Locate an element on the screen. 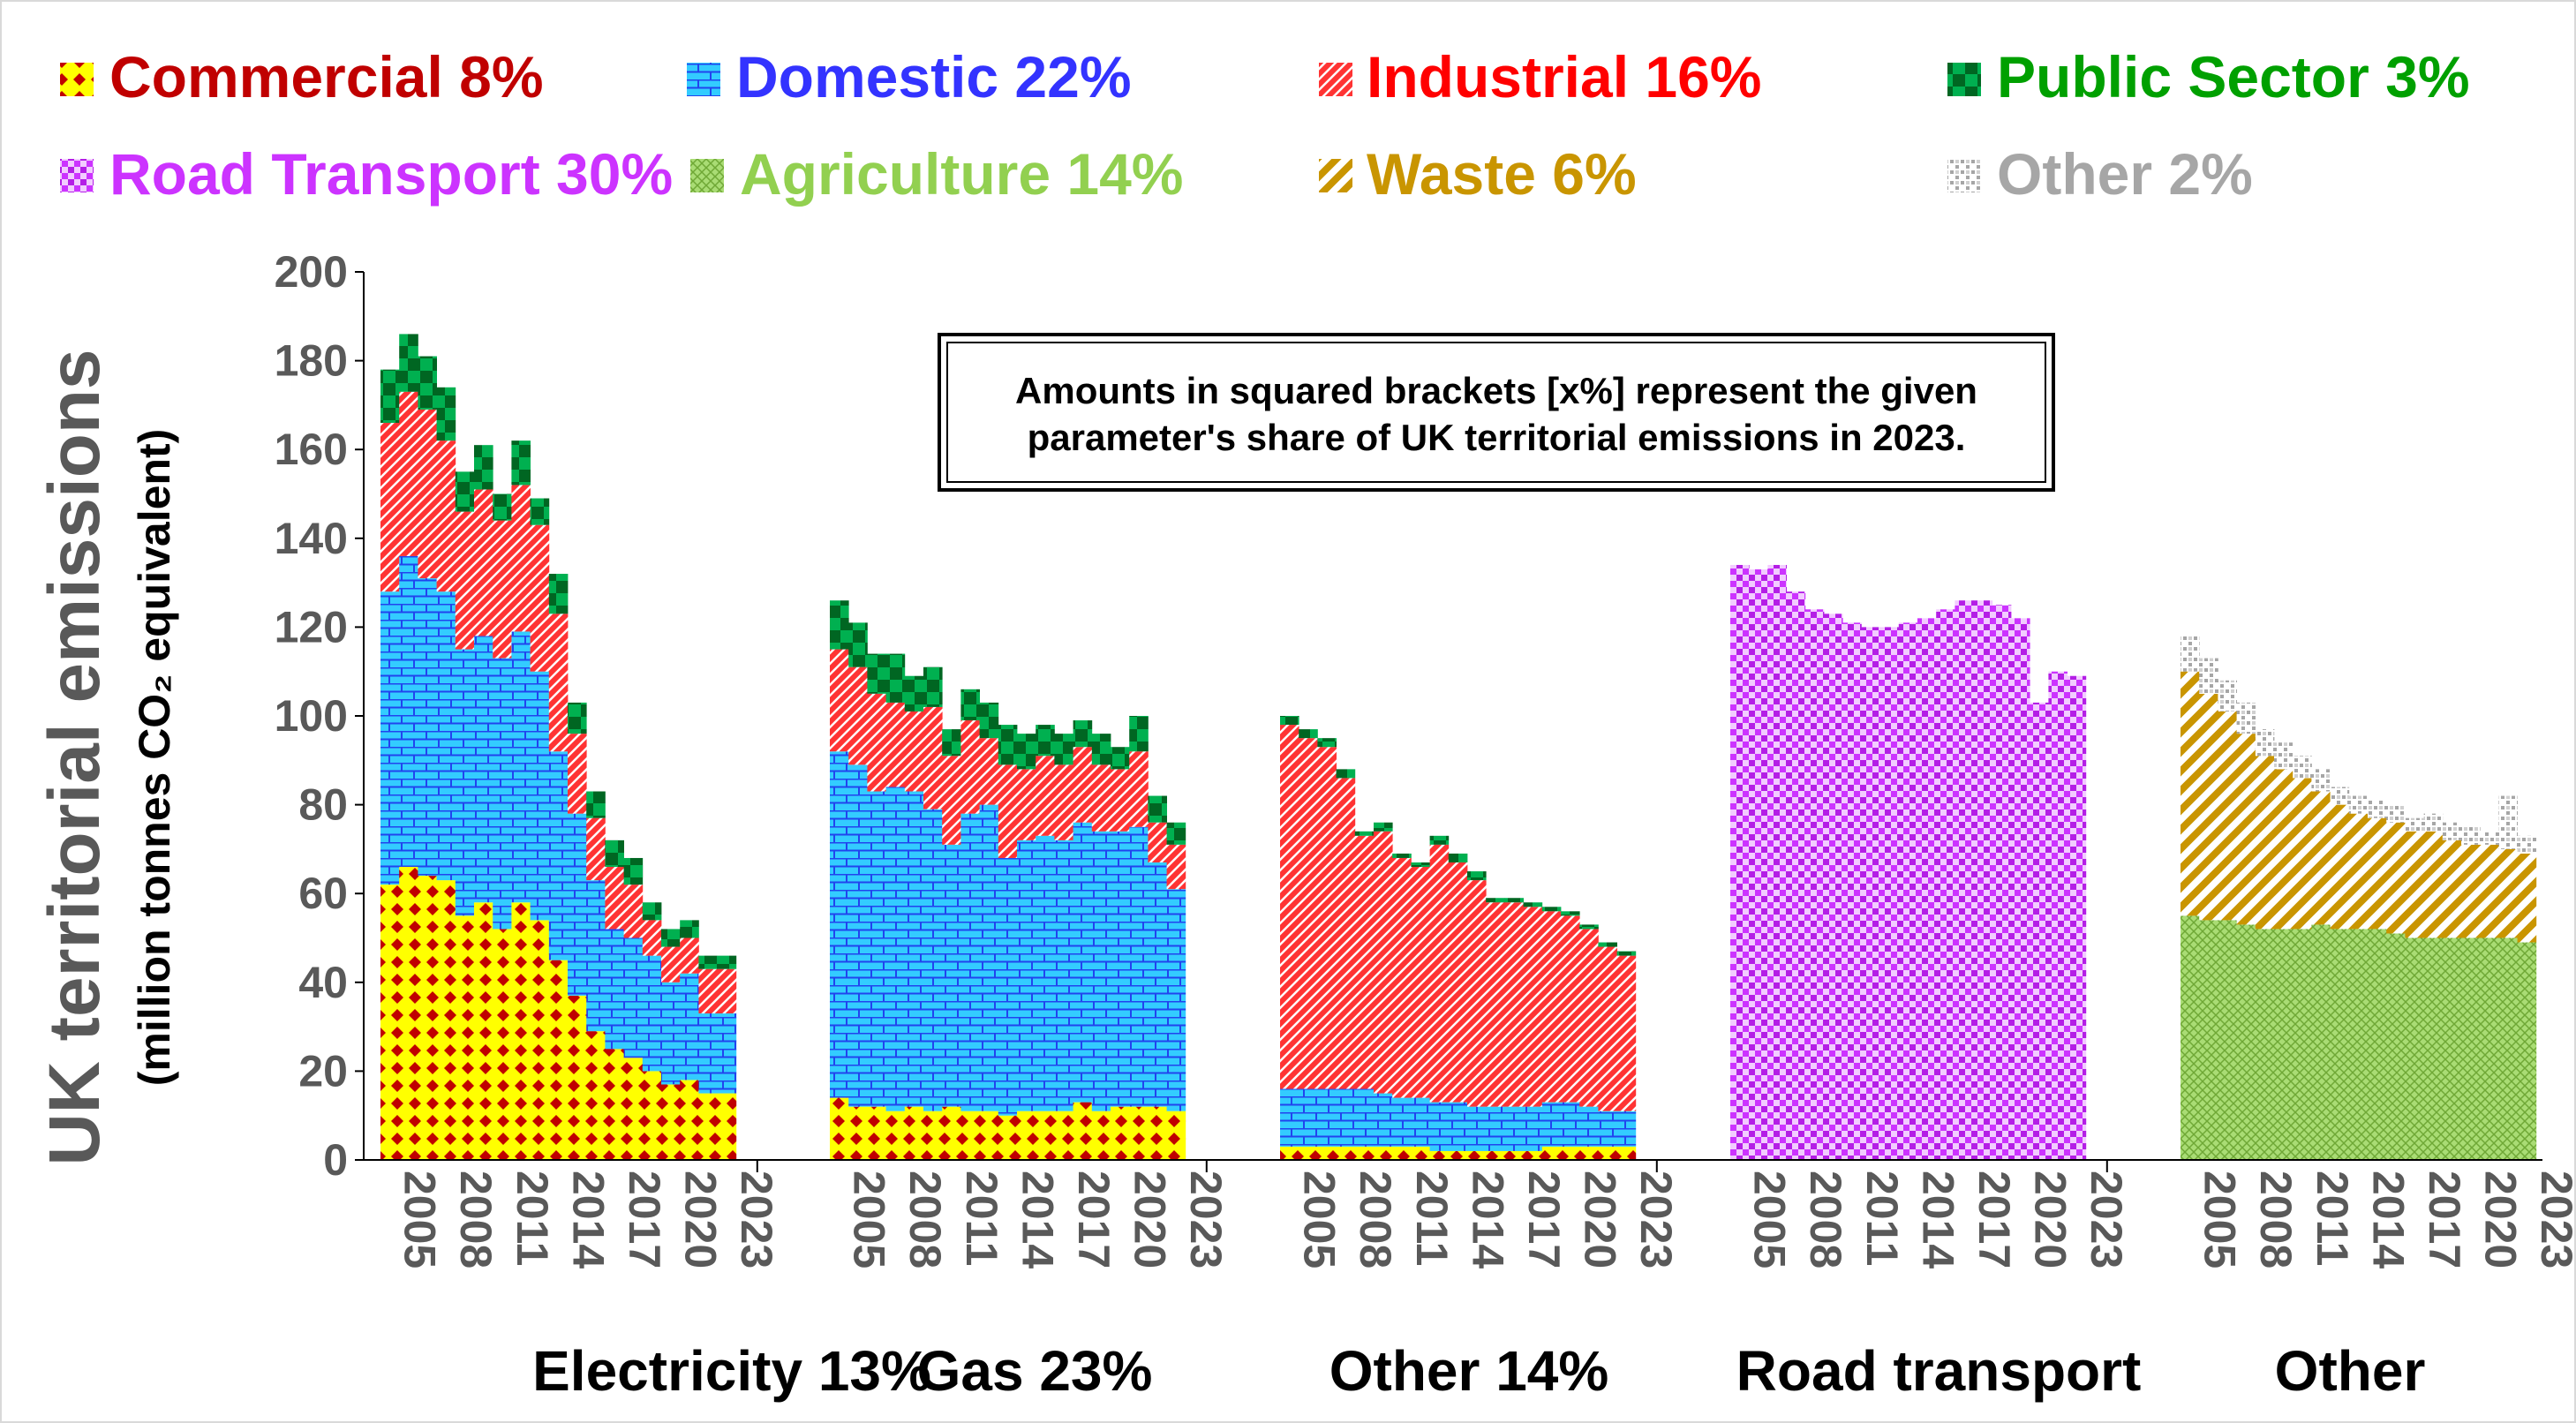  y-tick-label: 80 is located at coordinates (323, 805).